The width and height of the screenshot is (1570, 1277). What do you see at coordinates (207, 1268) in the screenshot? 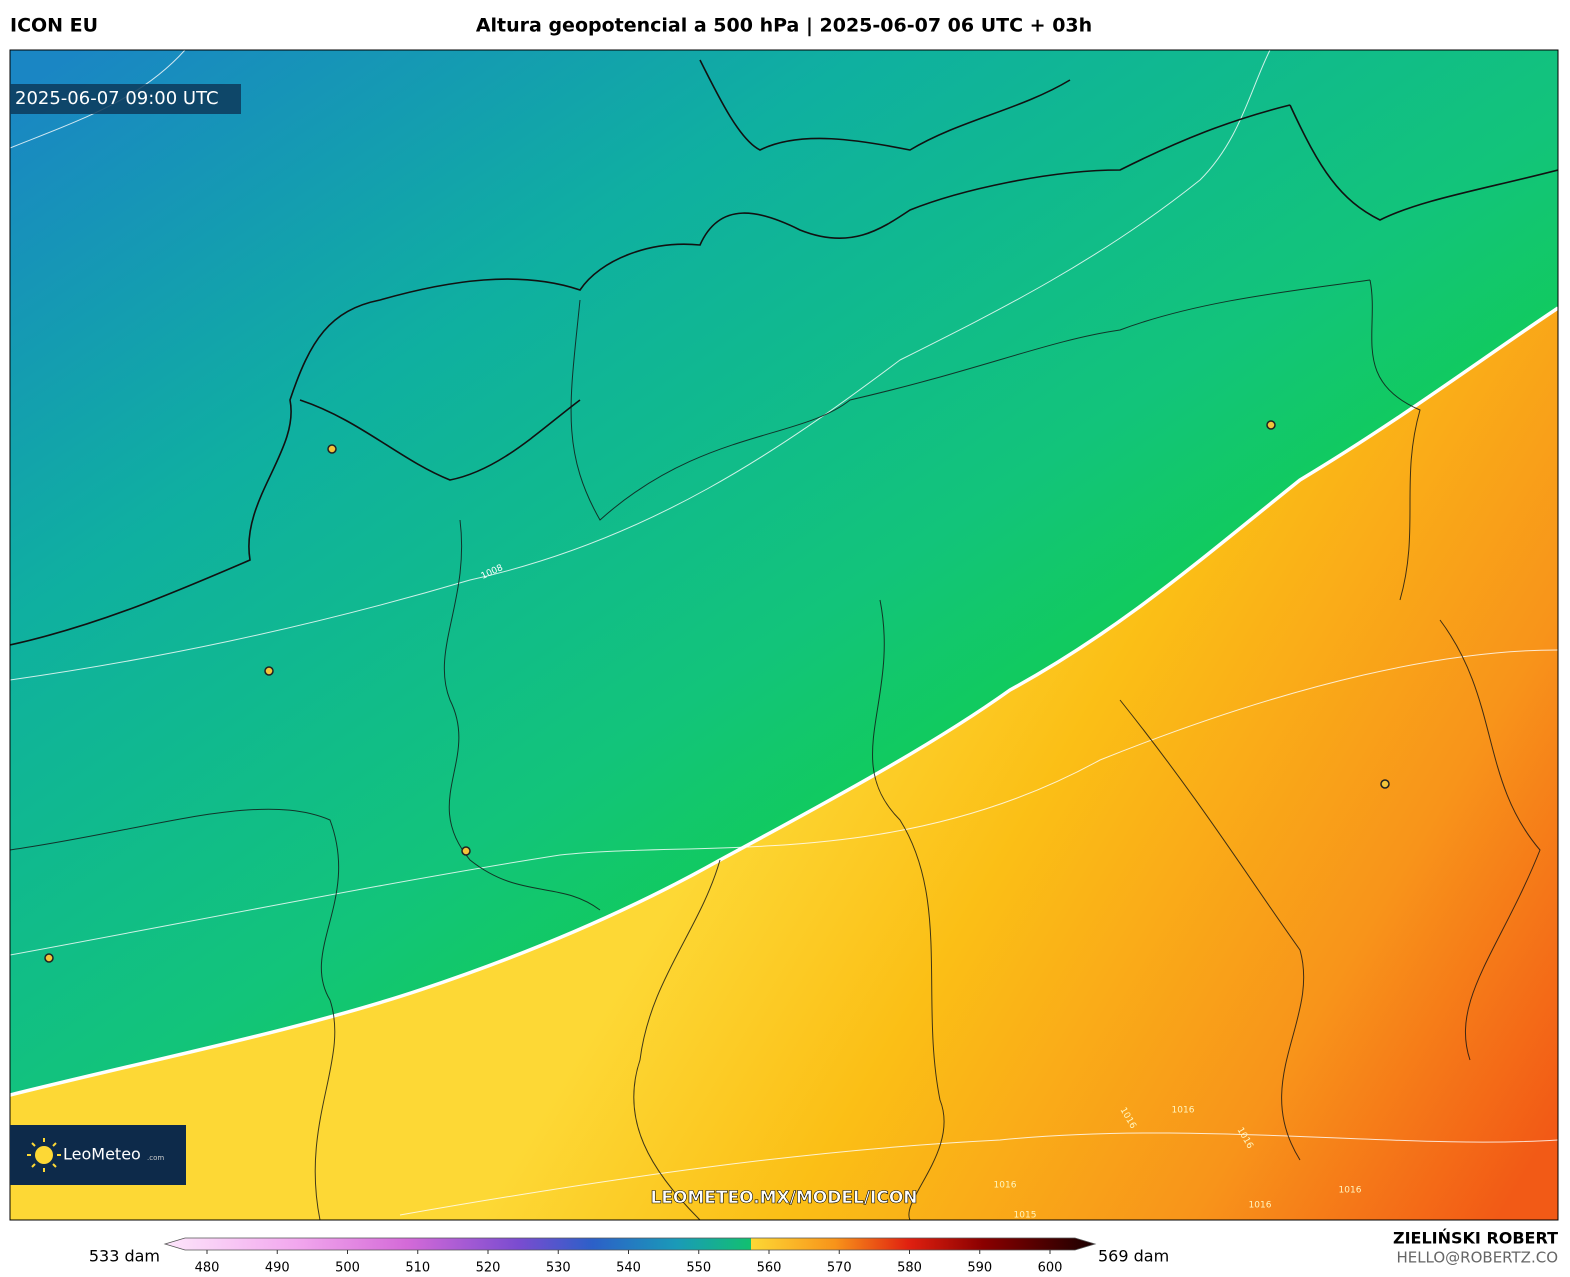
I see `colorbar-tick-label: 480` at bounding box center [207, 1268].